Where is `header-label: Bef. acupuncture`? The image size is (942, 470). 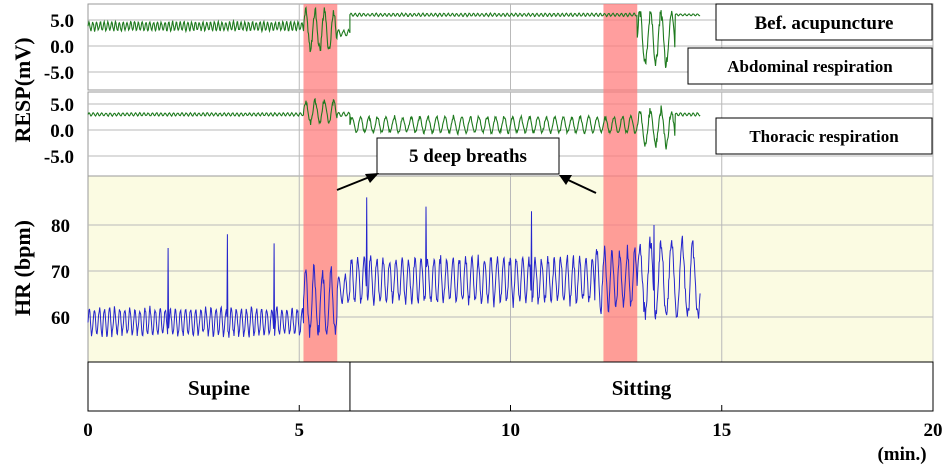 header-label: Bef. acupuncture is located at coordinates (824, 23).